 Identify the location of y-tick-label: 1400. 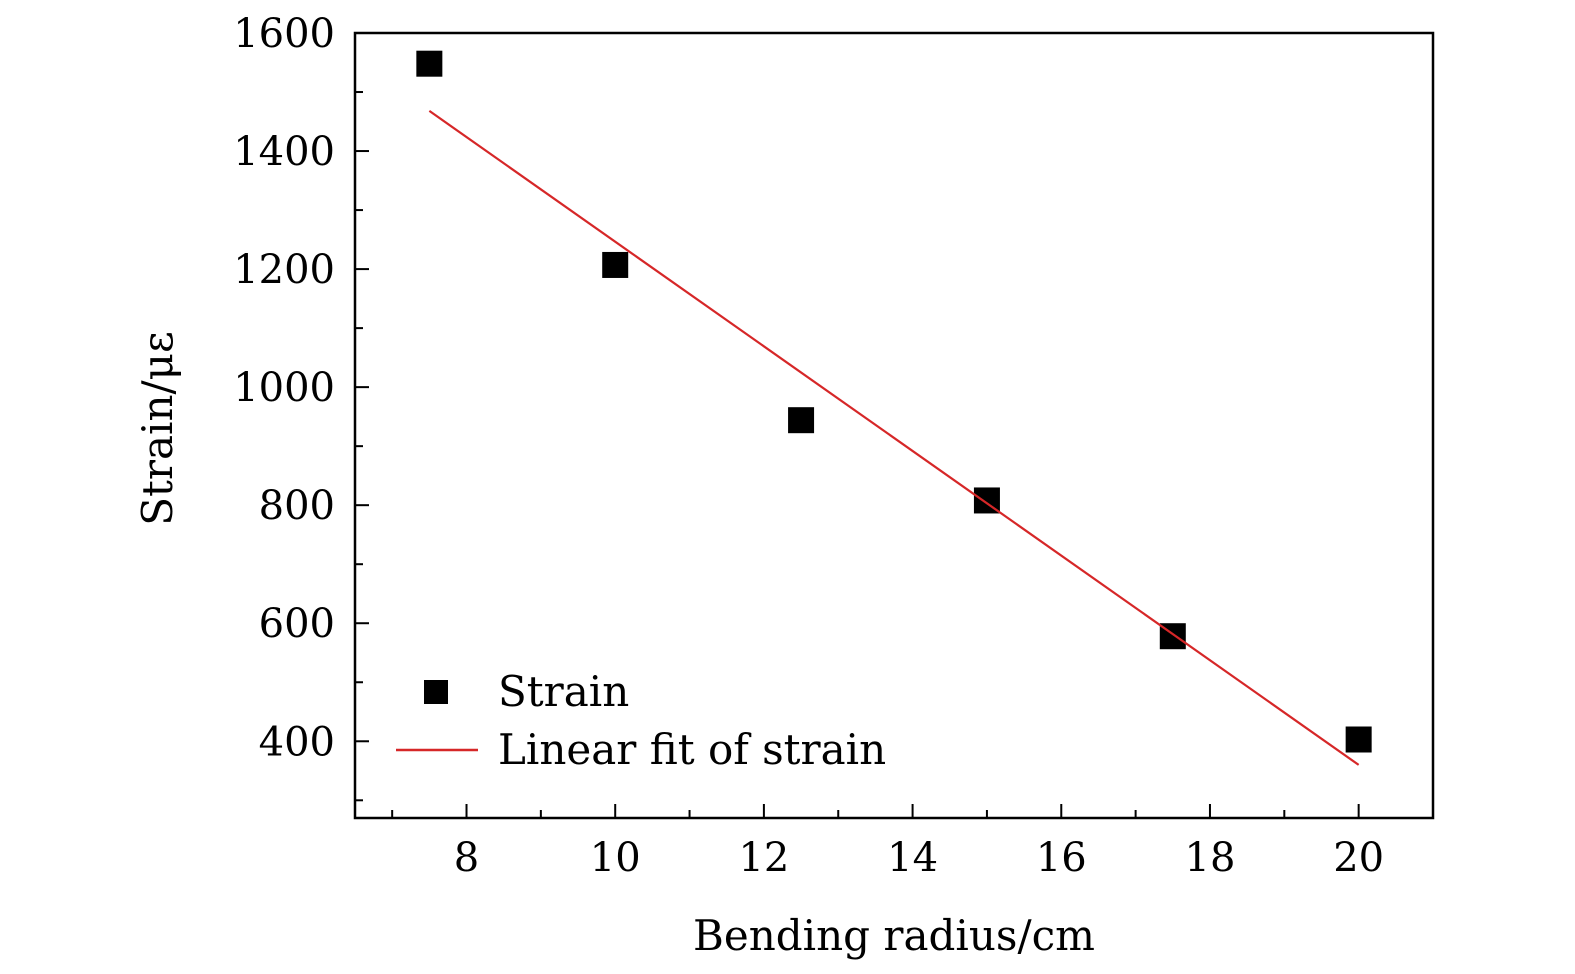
(284, 152).